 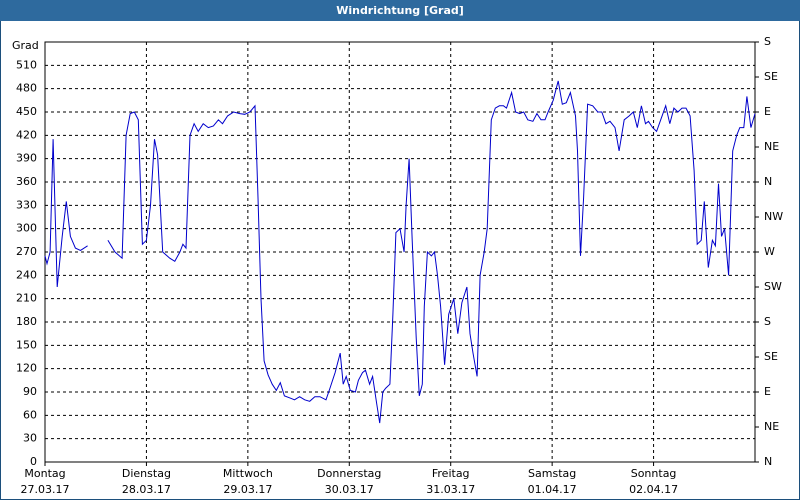 I want to click on y-tick-label: 150, so click(x=26, y=344).